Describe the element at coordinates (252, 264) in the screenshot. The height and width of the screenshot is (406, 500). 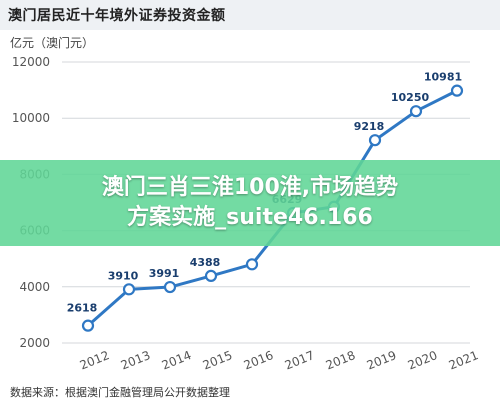
I see `data-point-2016` at that location.